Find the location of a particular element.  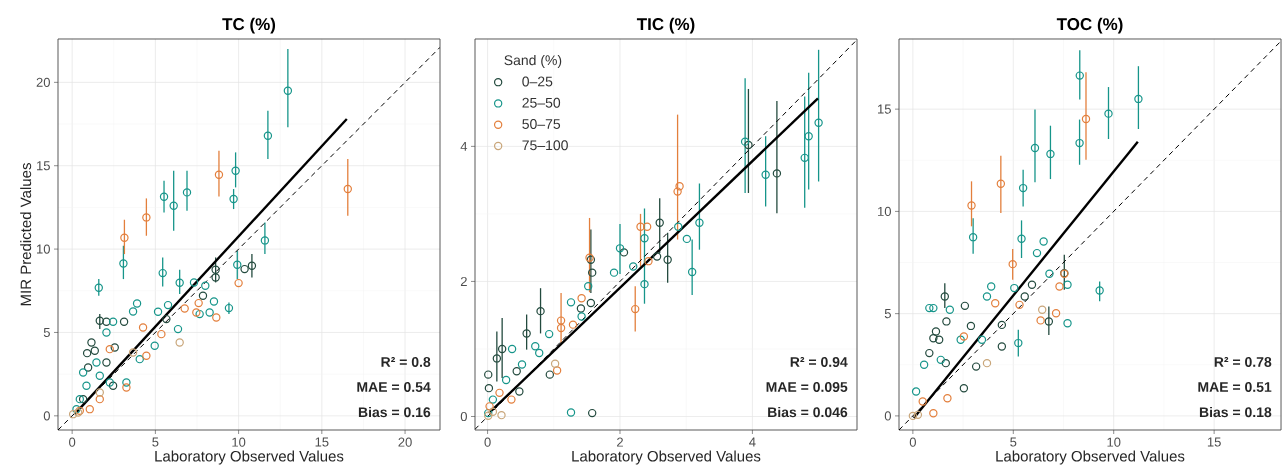

y-tick-label: 20 is located at coordinates (43, 82).